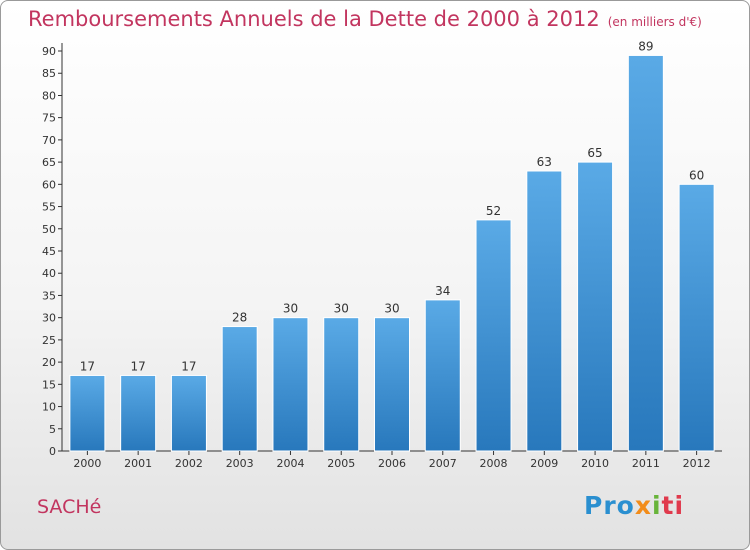 The image size is (750, 550). What do you see at coordinates (69, 507) in the screenshot?
I see `commune-name: SACHé` at bounding box center [69, 507].